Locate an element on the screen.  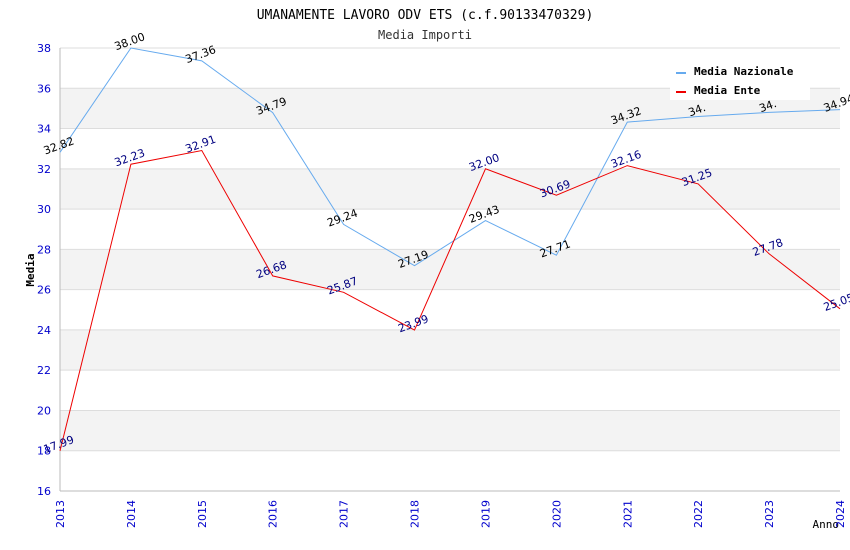
x-tick-label: 2021 is located at coordinates (627, 514).